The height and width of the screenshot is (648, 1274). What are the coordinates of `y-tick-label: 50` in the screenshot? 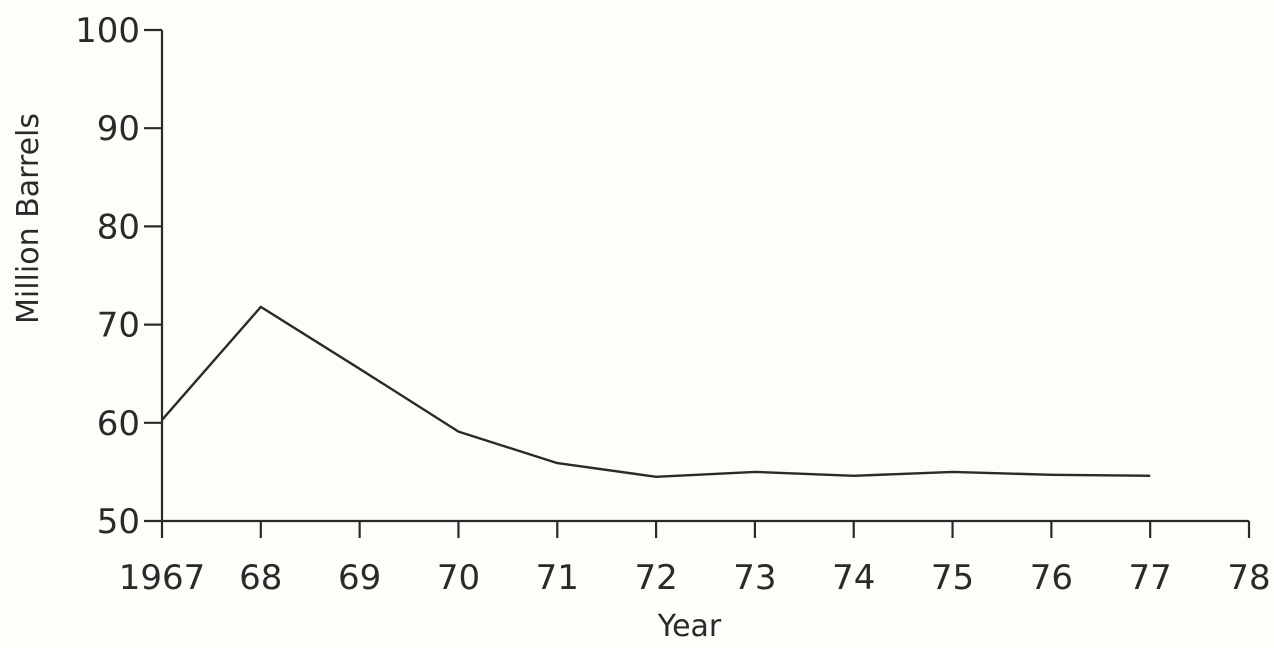 It's located at (118, 522).